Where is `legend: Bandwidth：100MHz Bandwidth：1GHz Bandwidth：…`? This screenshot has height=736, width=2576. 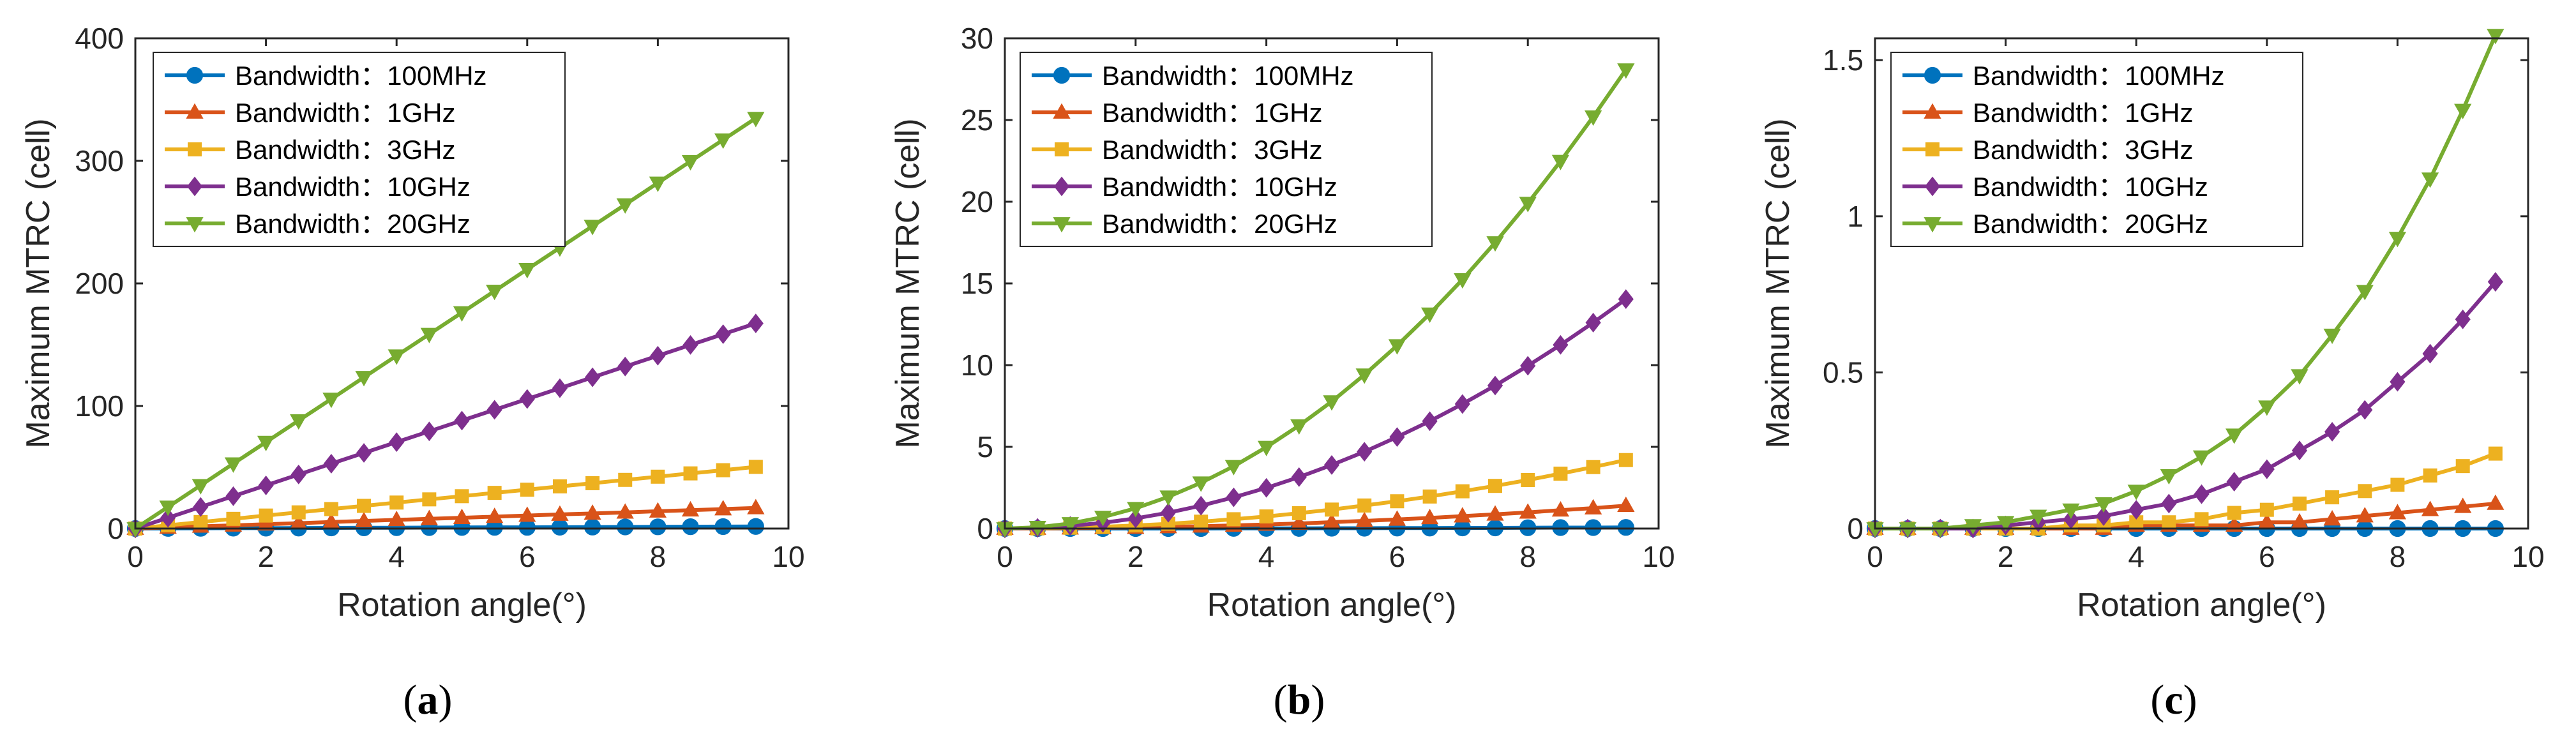 legend: Bandwidth：100MHz Bandwidth：1GHz Bandwidth：… is located at coordinates (2096, 149).